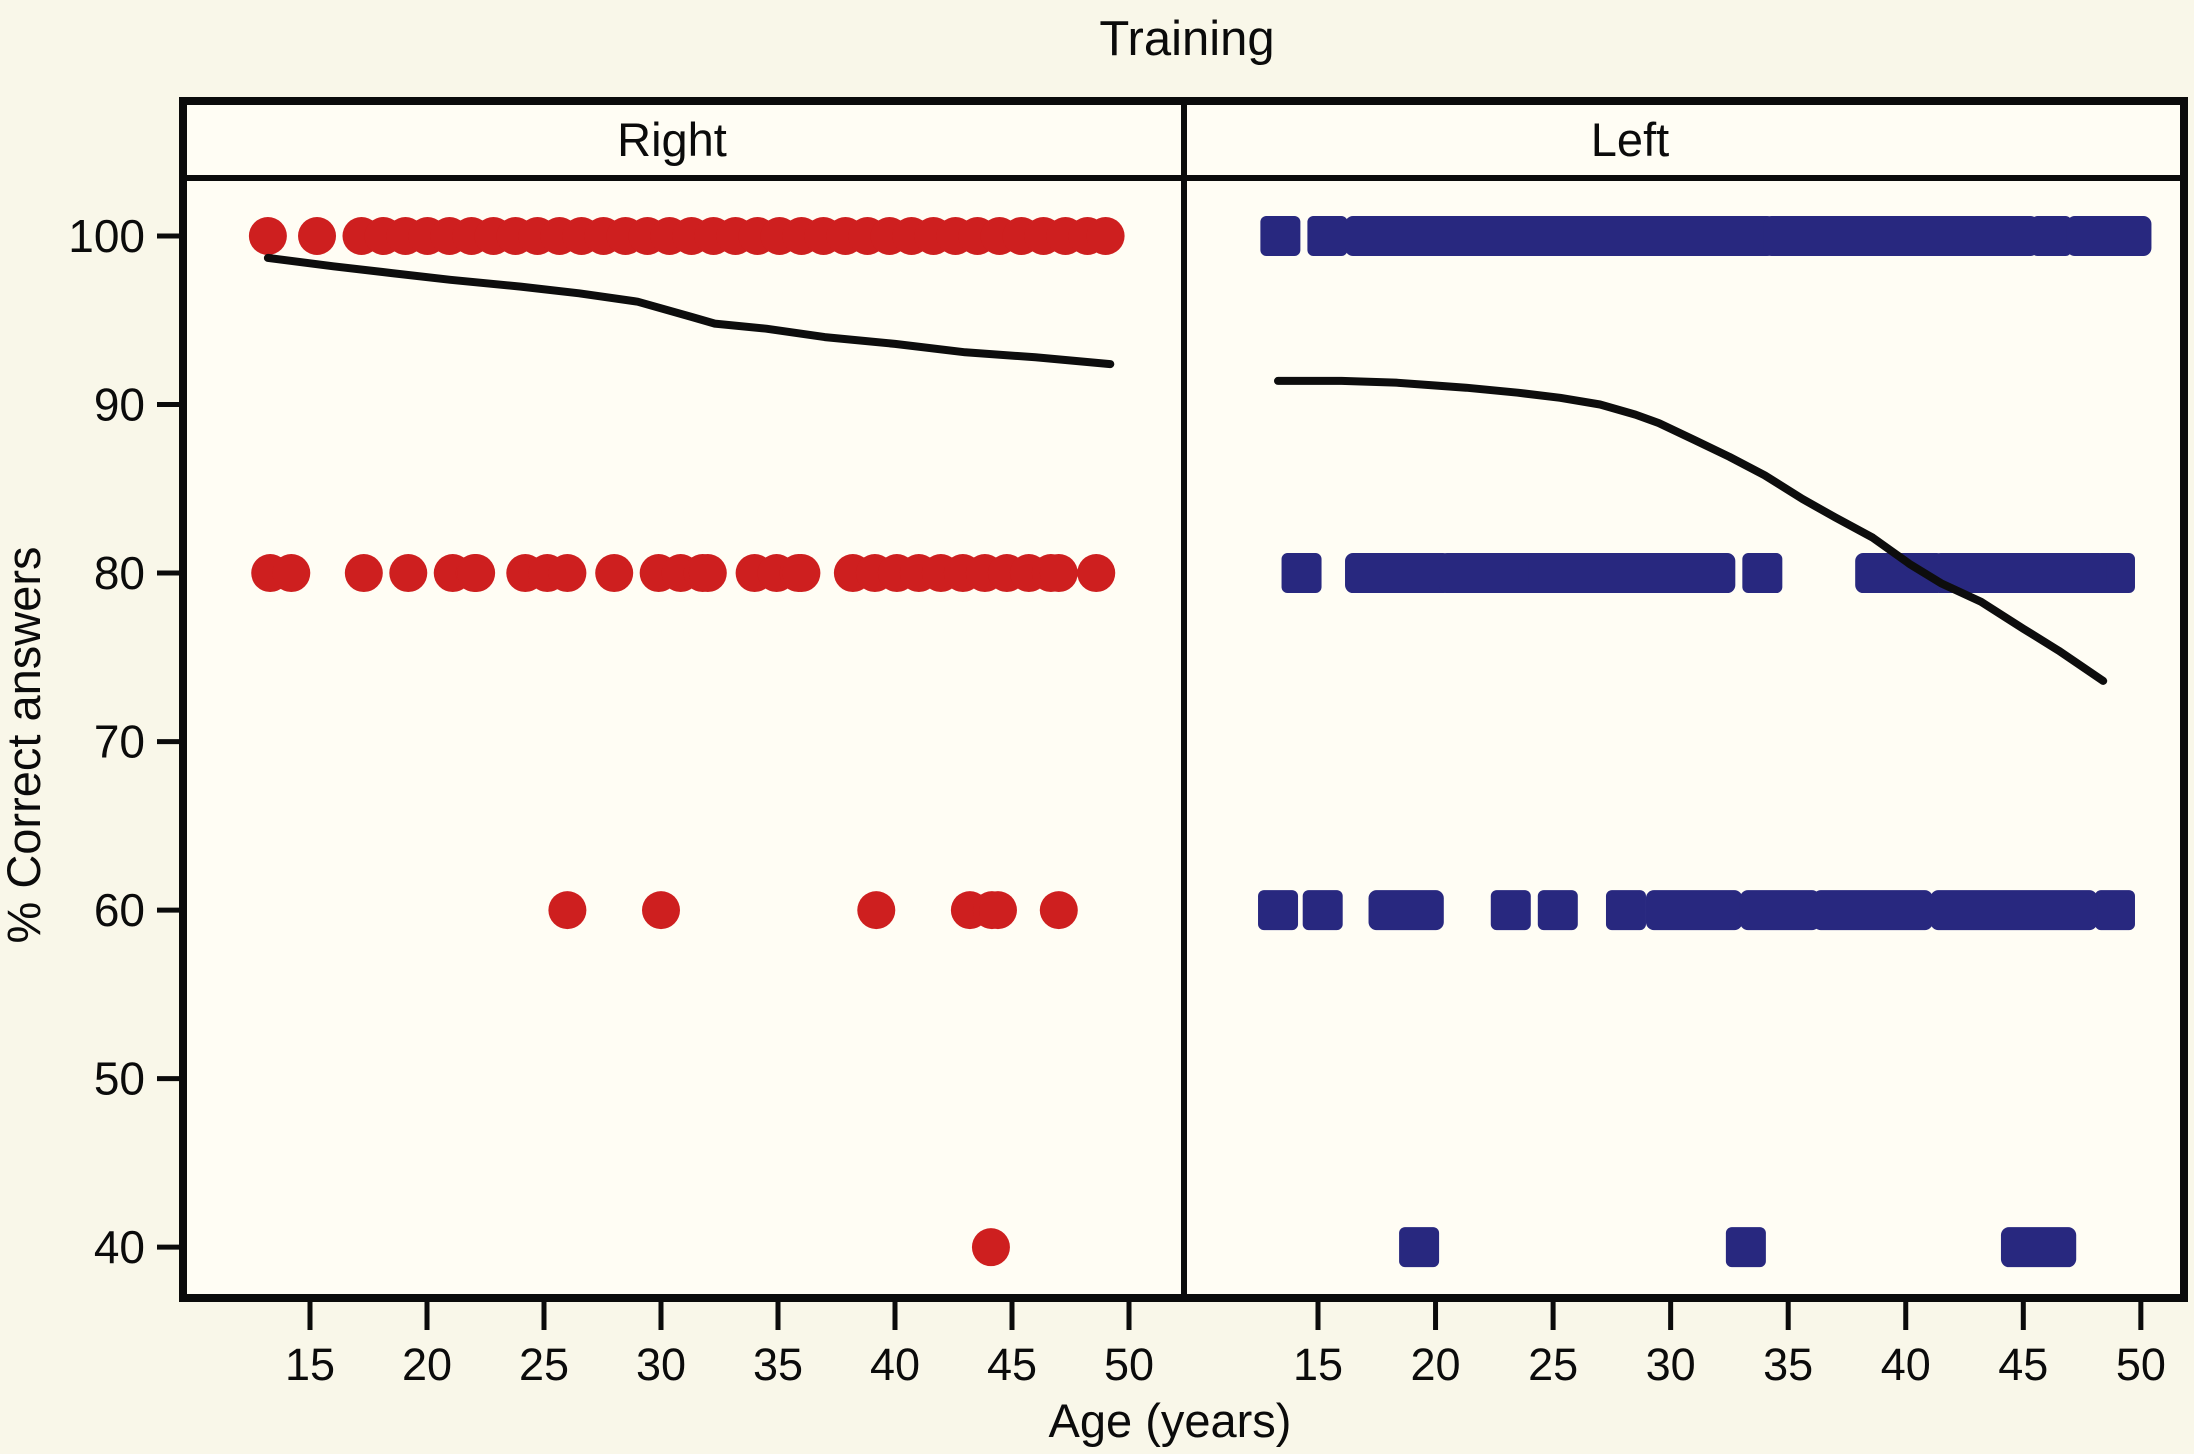 Image resolution: width=2194 pixels, height=1454 pixels. Describe the element at coordinates (672, 139) in the screenshot. I see `panel-label-right: Right` at that location.